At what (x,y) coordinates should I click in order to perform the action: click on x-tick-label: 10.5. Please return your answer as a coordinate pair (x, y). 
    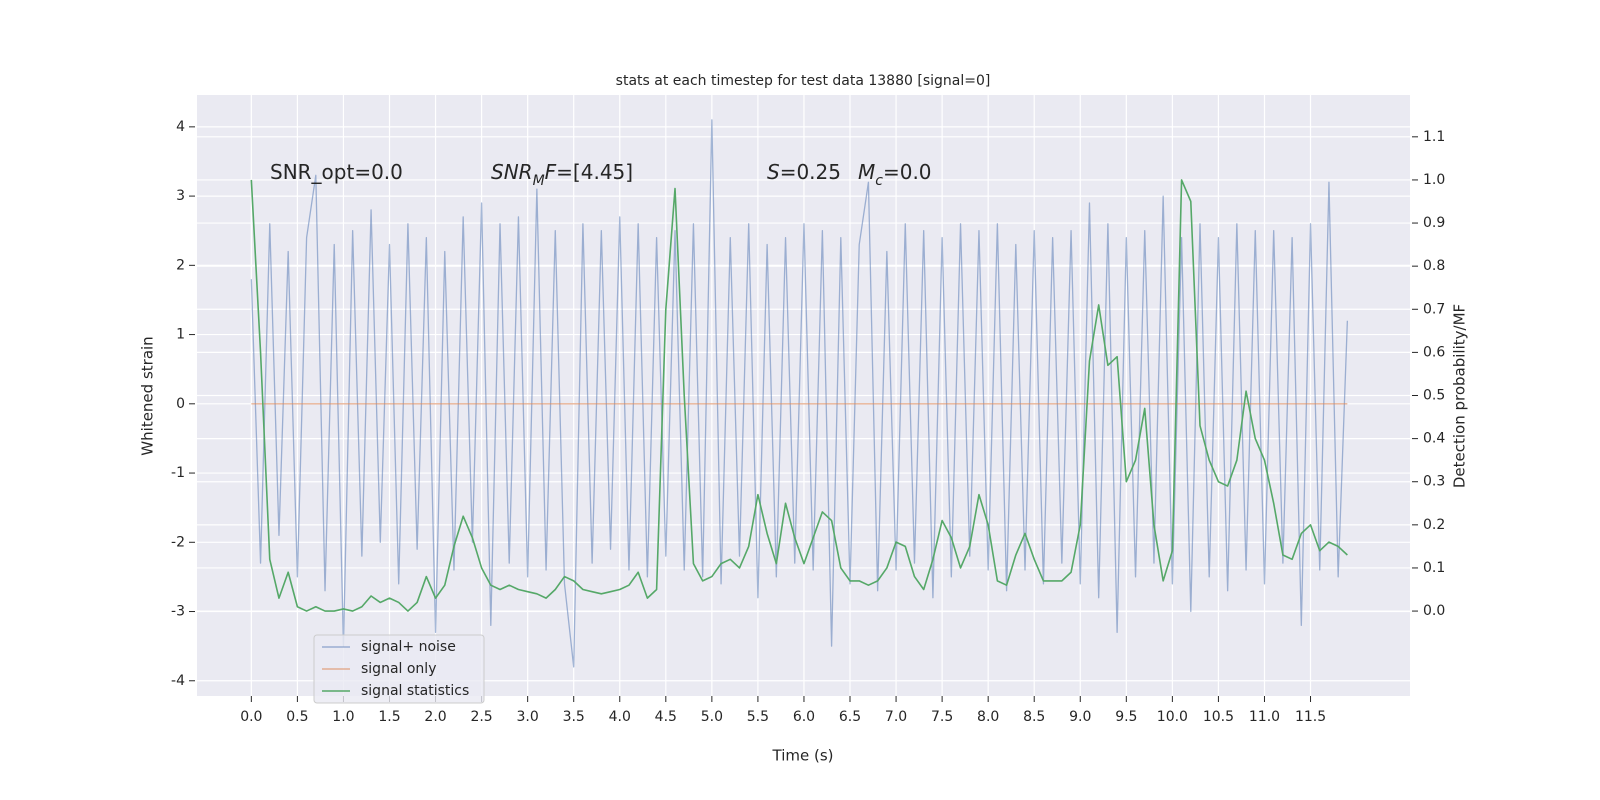
    Looking at the image, I should click on (1218, 717).